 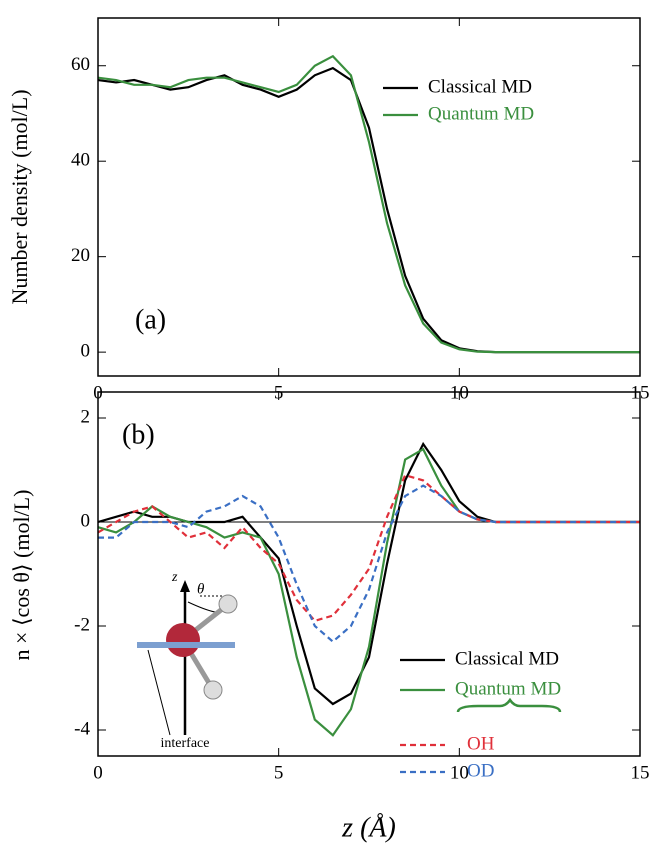 I want to click on inset-angle-label: θ, so click(x=201, y=589).